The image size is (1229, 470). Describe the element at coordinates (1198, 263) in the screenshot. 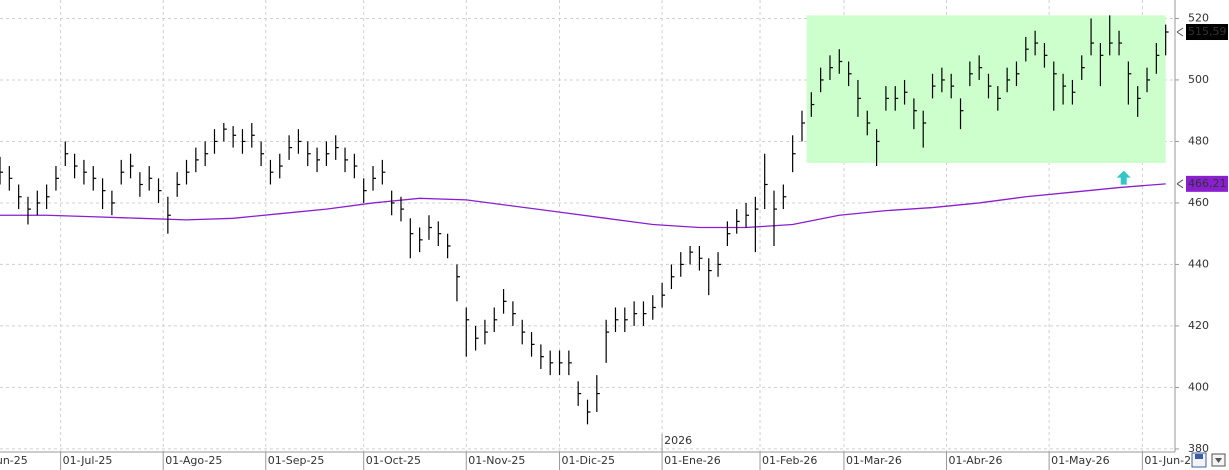

I see `y-tick-label: 440` at that location.